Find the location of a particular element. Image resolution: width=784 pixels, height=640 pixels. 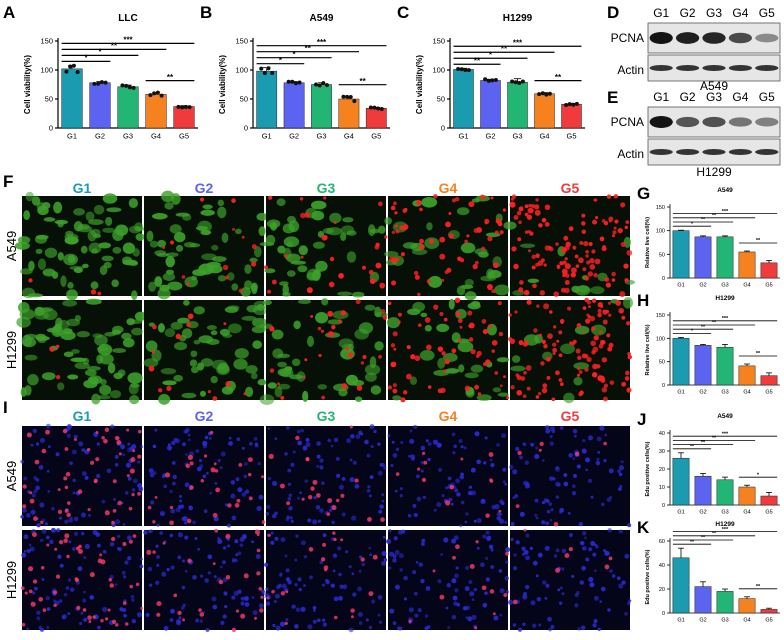

significance-stars: *** is located at coordinates (128, 40).